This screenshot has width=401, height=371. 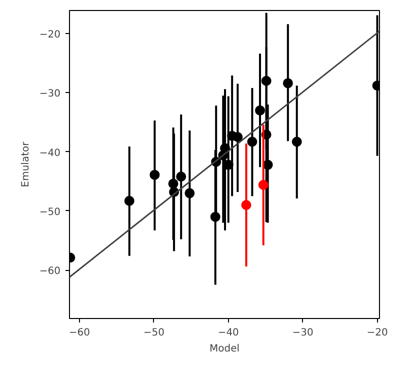 I want to click on x-tick-label: −50, so click(x=153, y=333).